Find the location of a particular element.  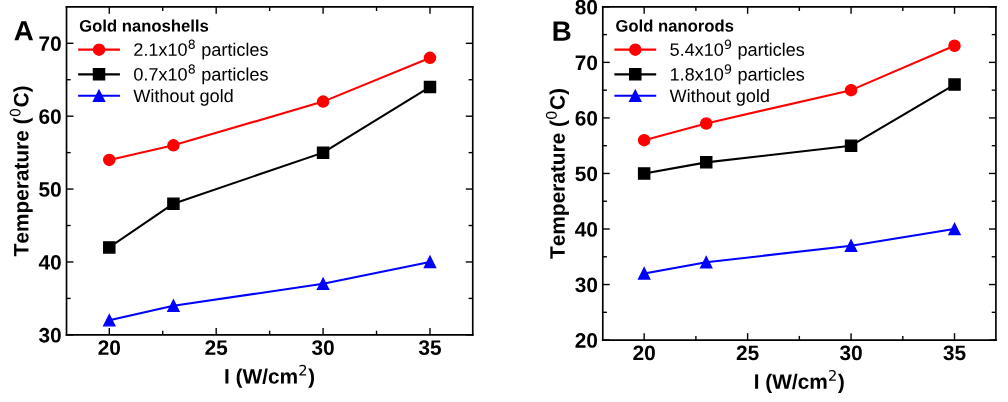

legend-label: 5.4x10$^{9}$ particles is located at coordinates (737, 49).